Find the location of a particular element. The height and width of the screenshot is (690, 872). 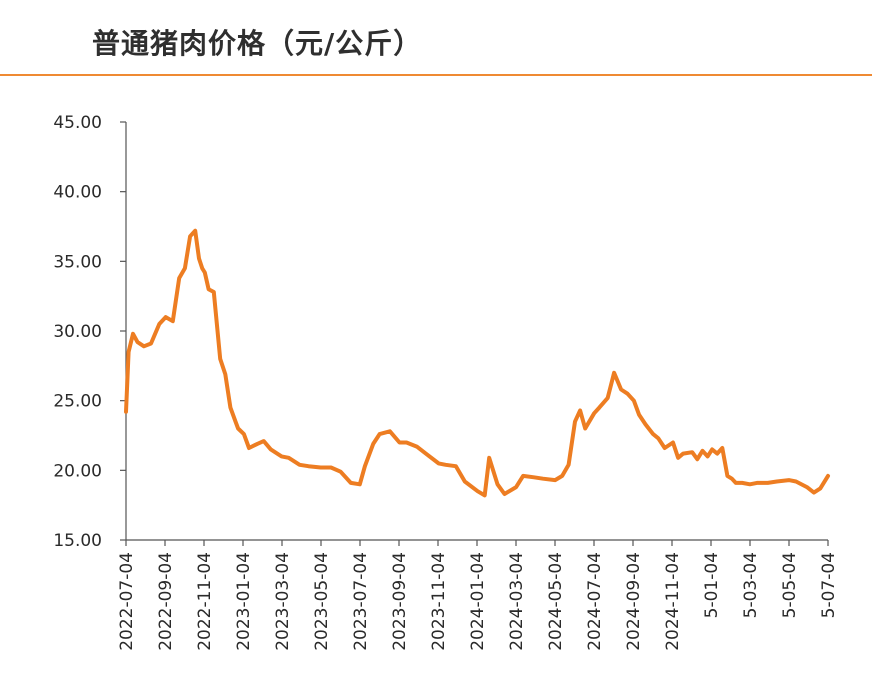

y-tick-label: 25.00 is located at coordinates (77, 402).